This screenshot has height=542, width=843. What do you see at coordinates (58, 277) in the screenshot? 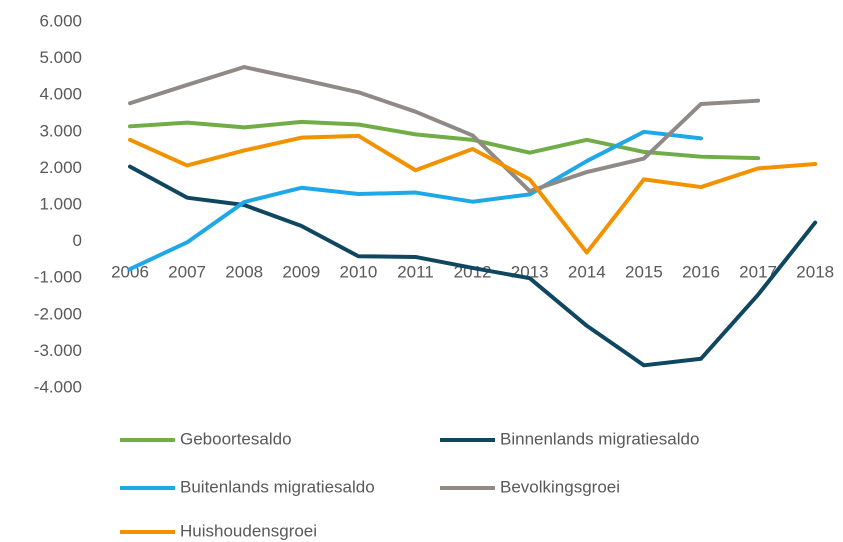
I see `y-tick-label: -1.000` at bounding box center [58, 277].